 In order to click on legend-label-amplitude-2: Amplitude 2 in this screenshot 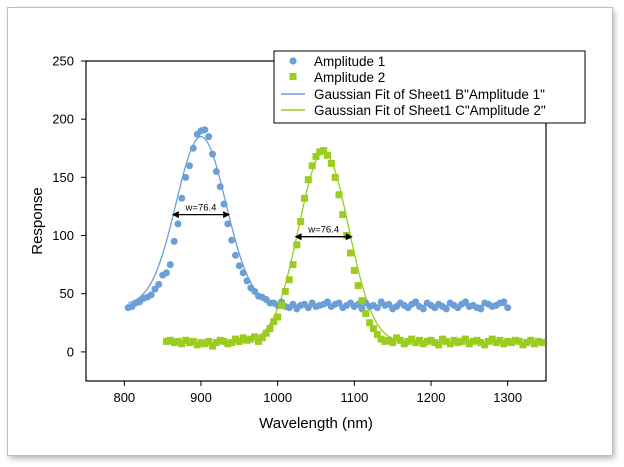, I will do `click(349, 77)`.